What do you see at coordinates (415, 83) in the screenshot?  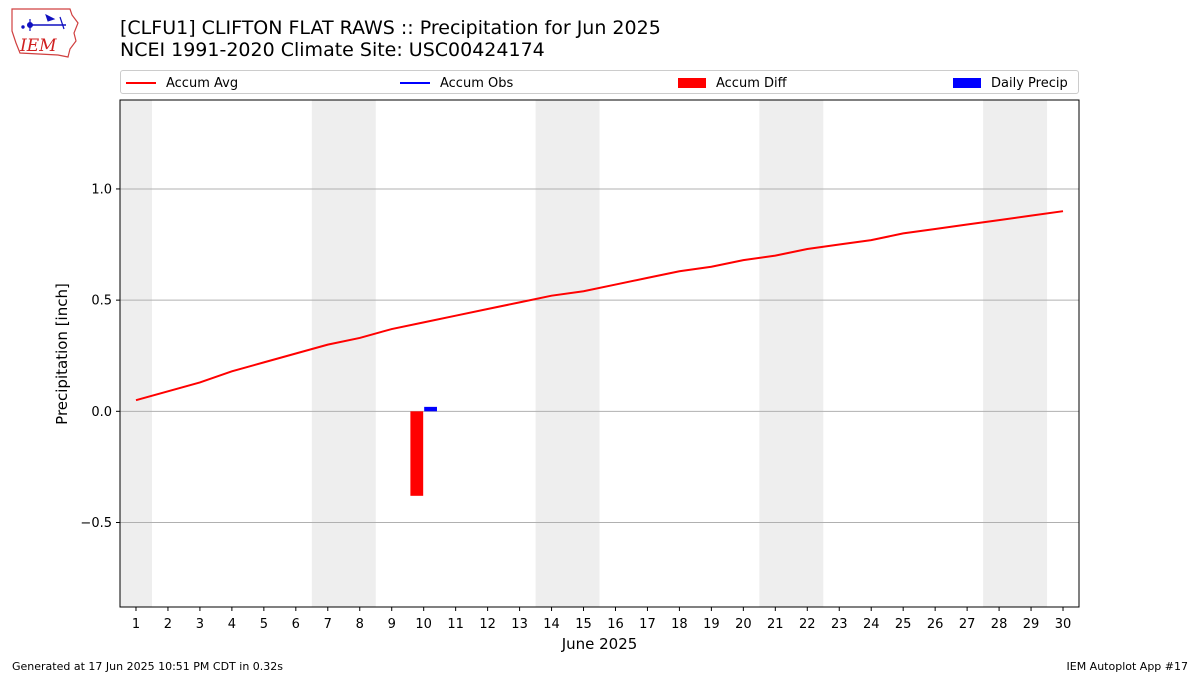 I see `legend-swatch-accum-obs` at bounding box center [415, 83].